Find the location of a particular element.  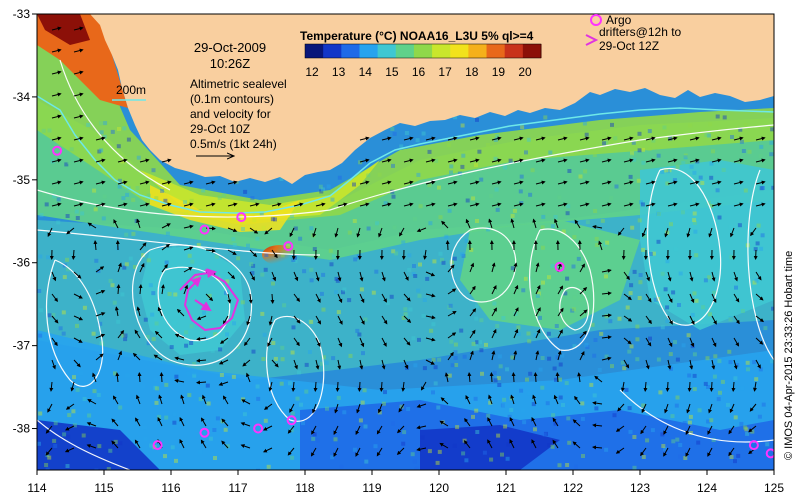

x-tick-label: 123 is located at coordinates (640, 488).